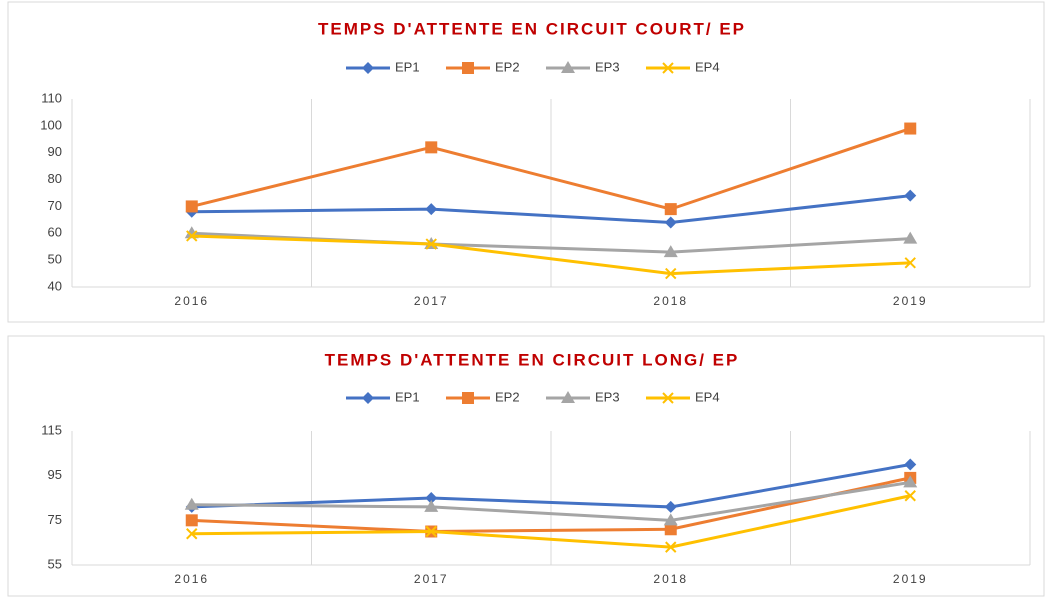  I want to click on y-tick-label: 95, so click(55, 474).